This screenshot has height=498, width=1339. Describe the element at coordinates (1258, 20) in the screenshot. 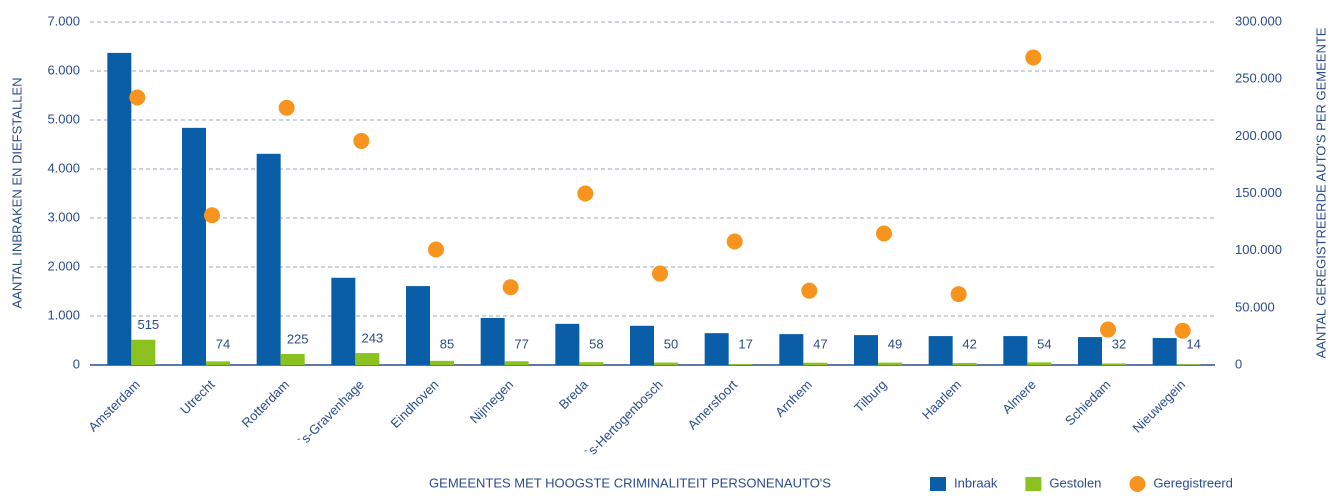

I see `y2-tick-label: 300.000` at that location.